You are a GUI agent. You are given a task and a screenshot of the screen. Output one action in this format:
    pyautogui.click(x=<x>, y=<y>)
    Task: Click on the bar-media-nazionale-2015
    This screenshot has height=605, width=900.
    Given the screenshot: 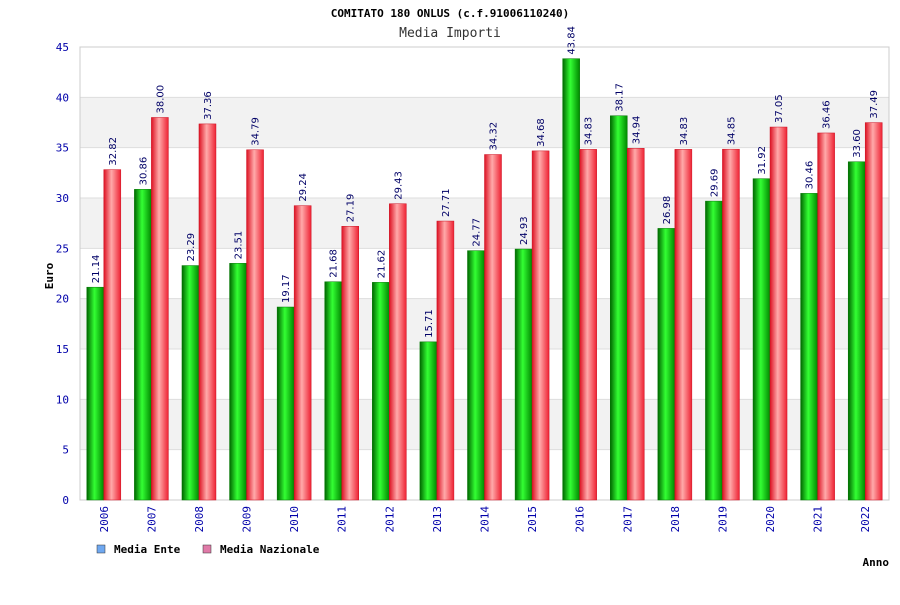 What is the action you would take?
    pyautogui.click(x=540, y=325)
    